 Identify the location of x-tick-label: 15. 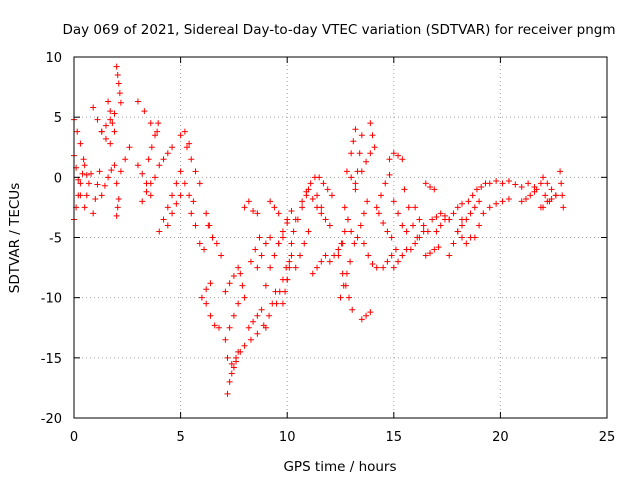
(394, 437).